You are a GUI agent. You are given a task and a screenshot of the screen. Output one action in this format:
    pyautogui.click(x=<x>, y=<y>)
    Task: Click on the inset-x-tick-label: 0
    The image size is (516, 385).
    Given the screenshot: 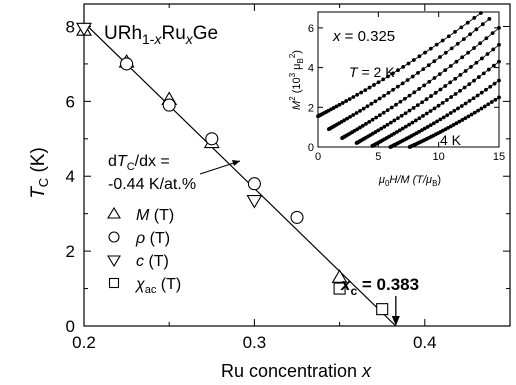 What is the action you would take?
    pyautogui.click(x=318, y=157)
    